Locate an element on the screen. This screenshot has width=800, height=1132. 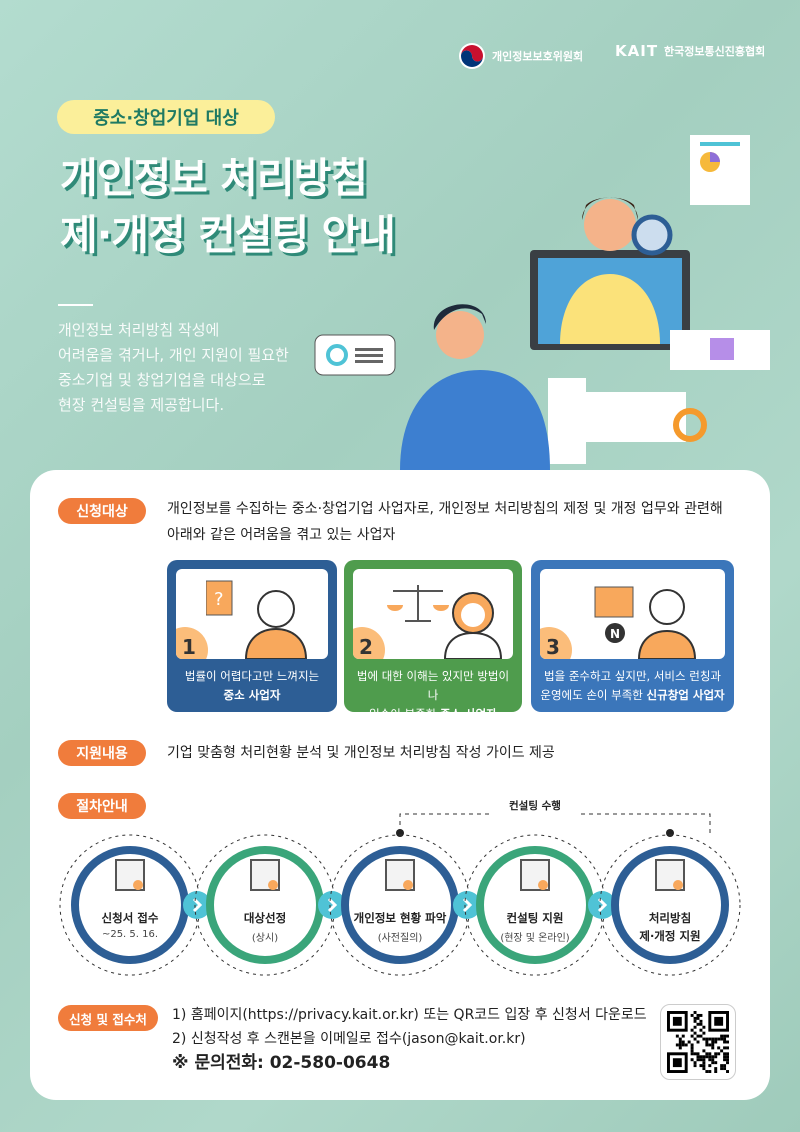
title-line-2: 제·개정 컨설팅 안내 is located at coordinates (228, 235).